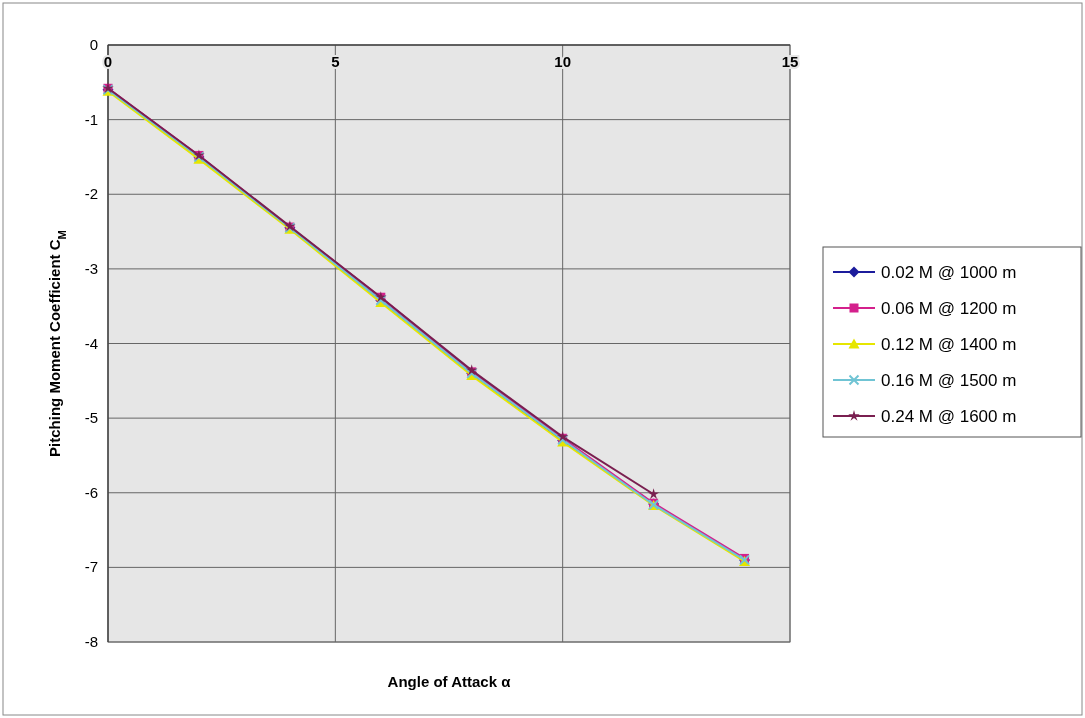 The height and width of the screenshot is (718, 1085). I want to click on x-tick-label: 15, so click(790, 61).